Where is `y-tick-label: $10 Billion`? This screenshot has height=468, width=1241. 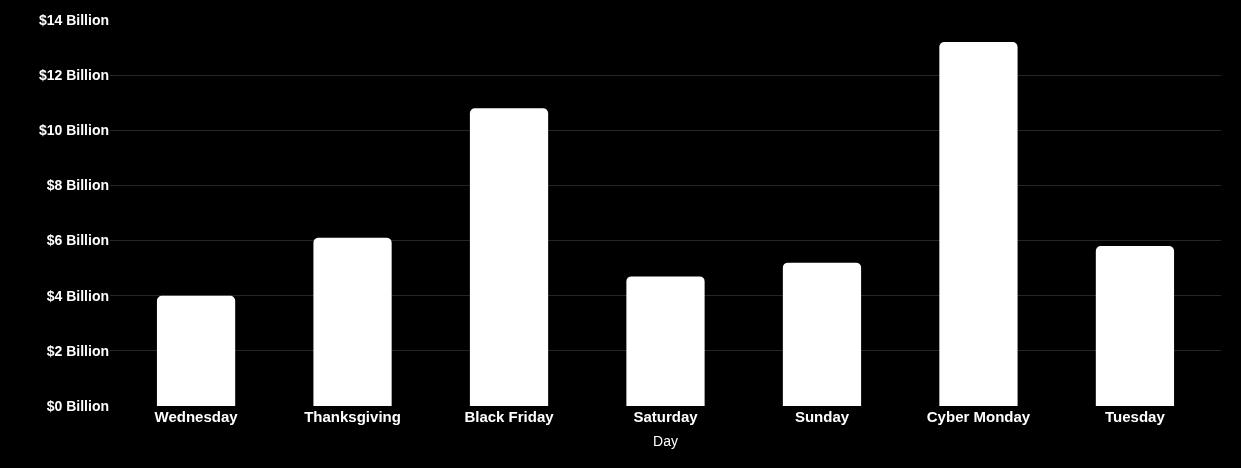
y-tick-label: $10 Billion is located at coordinates (73, 130).